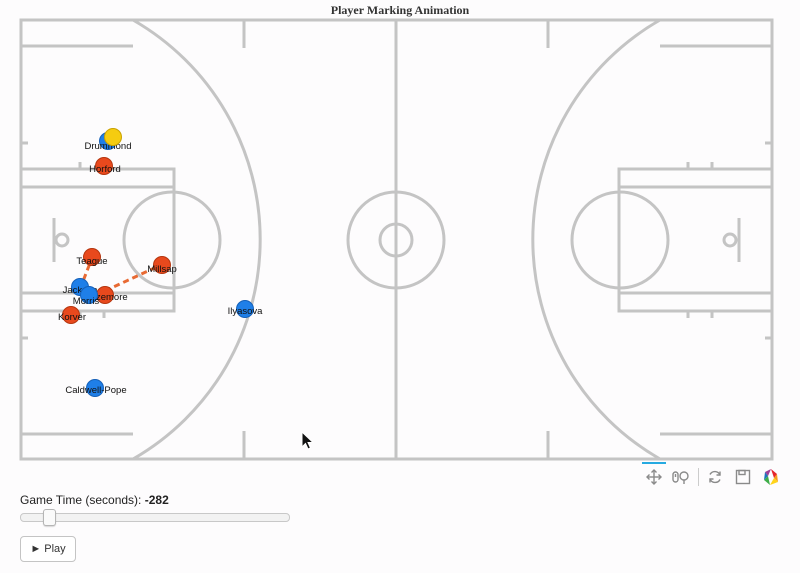 This screenshot has width=800, height=573. Describe the element at coordinates (105, 297) in the screenshot. I see `svg-text: Bazemore` at that location.